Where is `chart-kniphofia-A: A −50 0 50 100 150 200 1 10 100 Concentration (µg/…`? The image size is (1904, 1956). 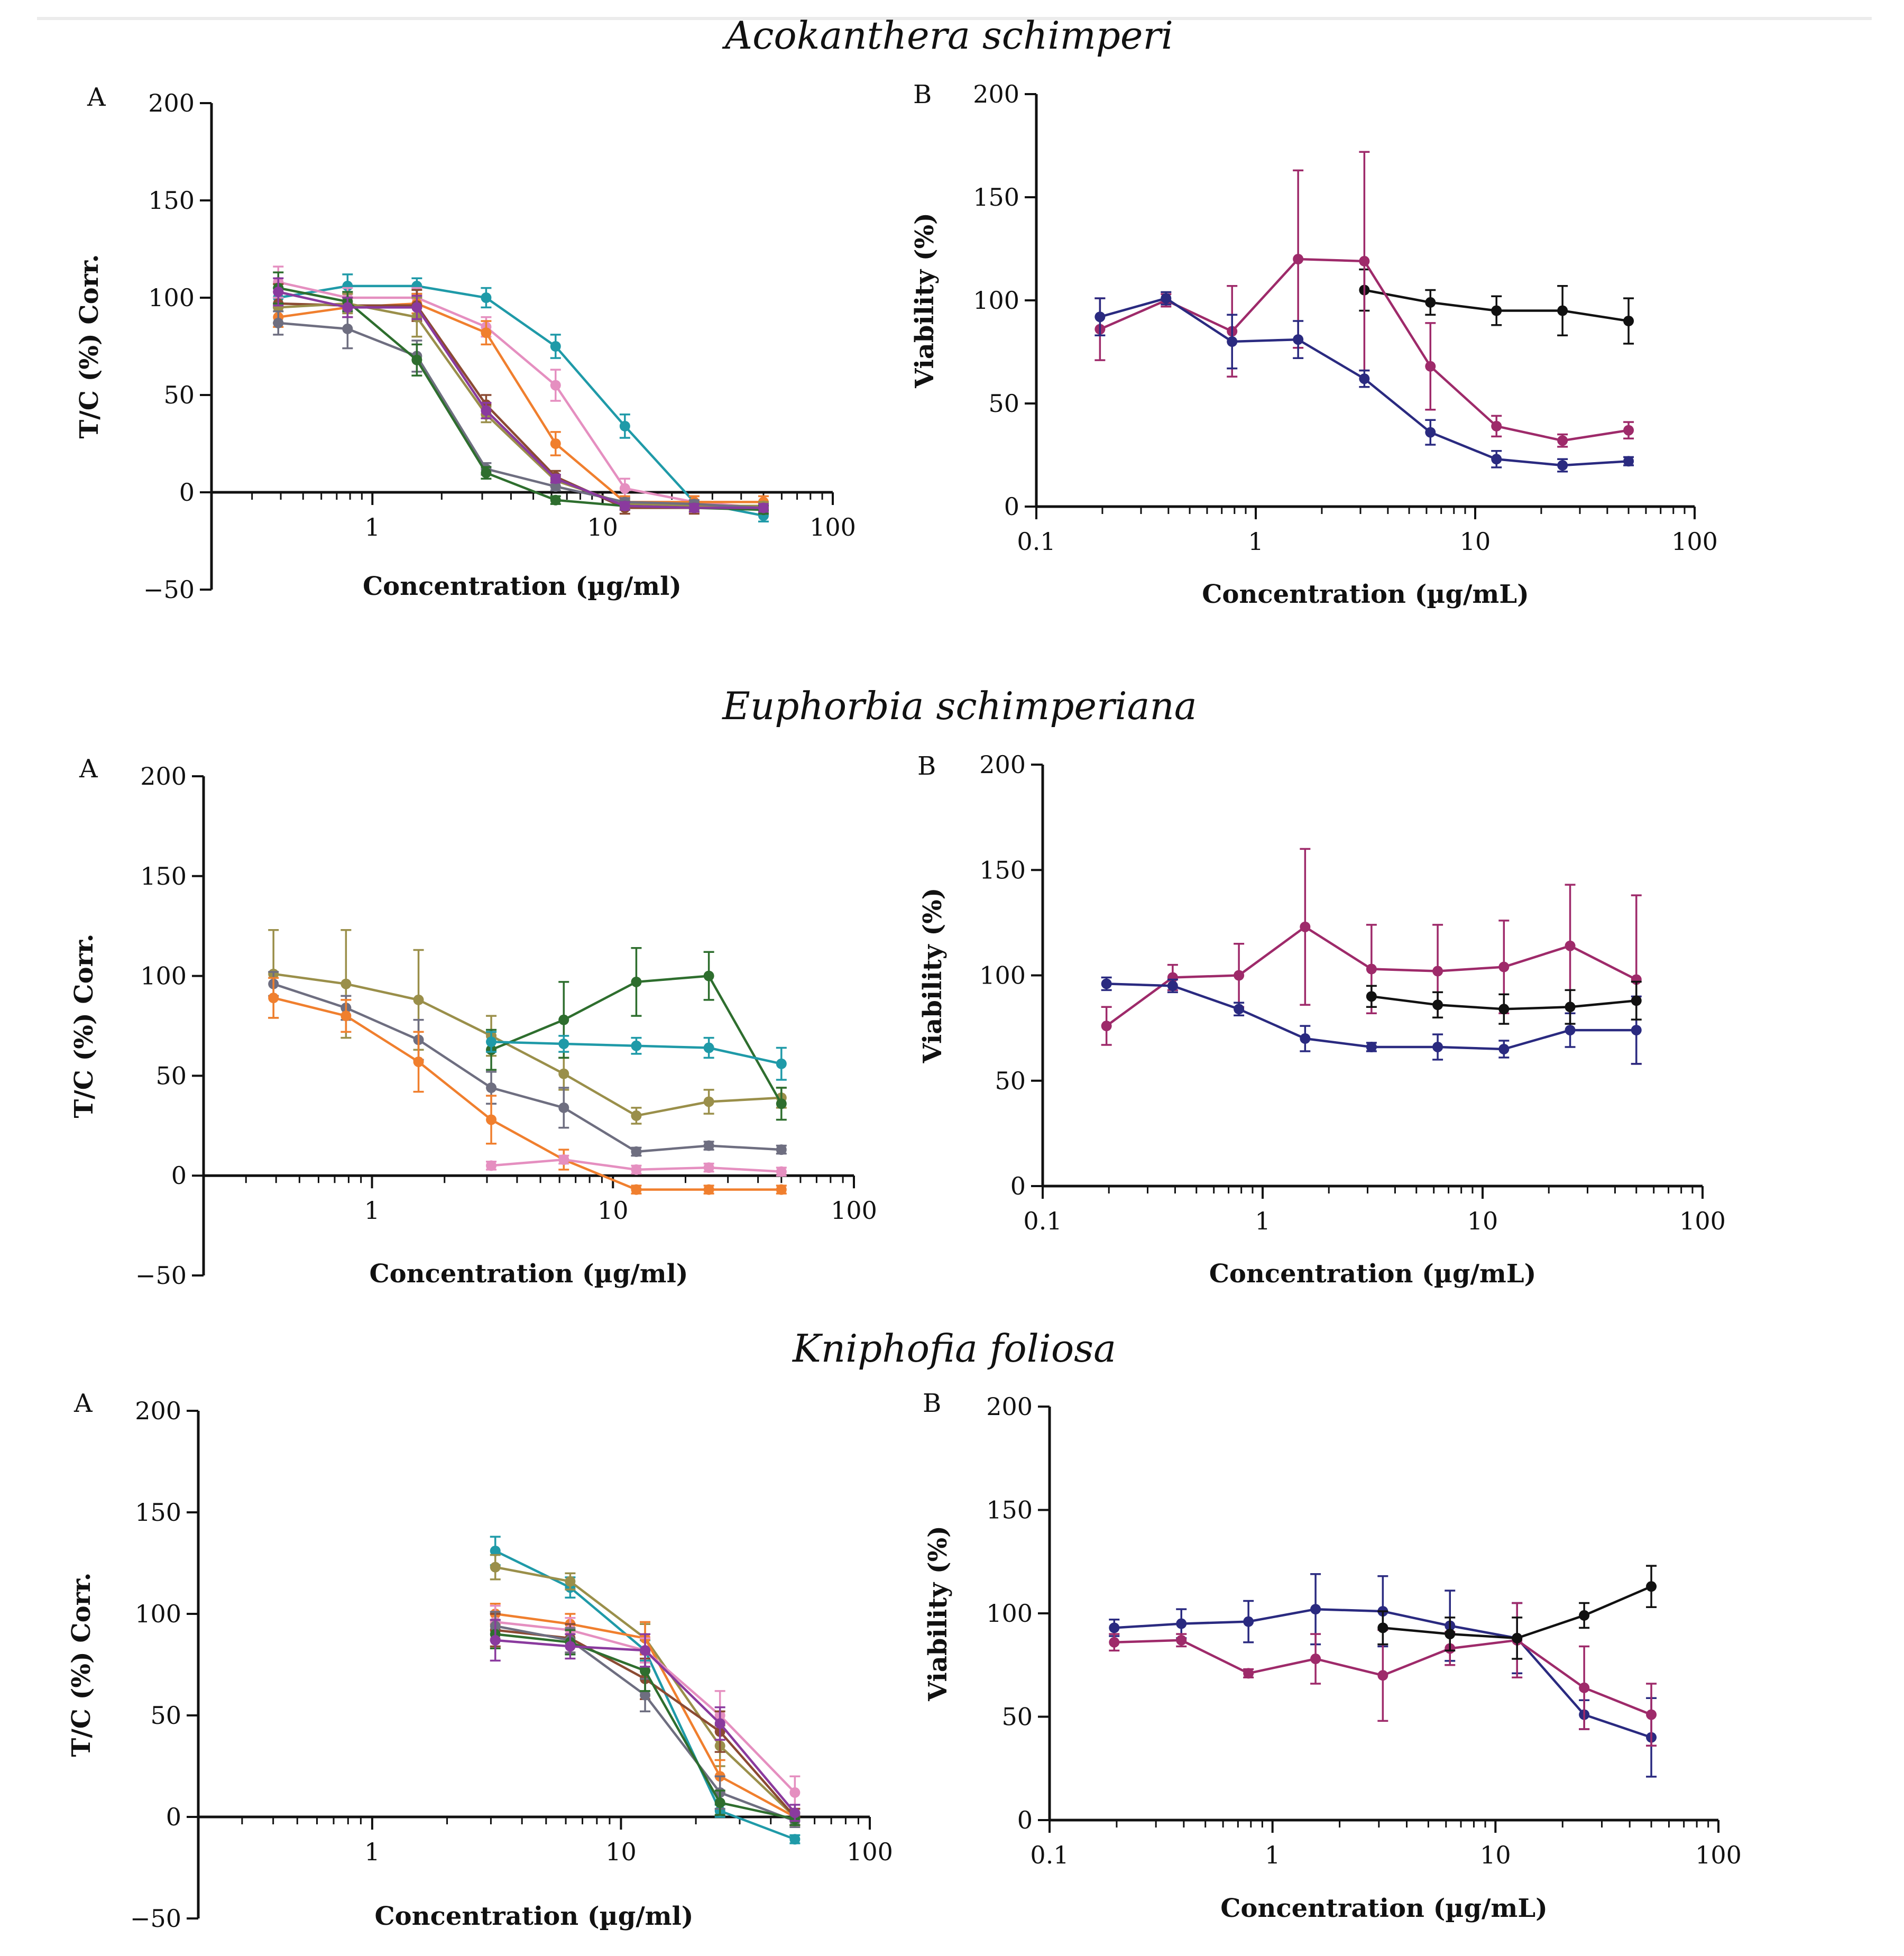 chart-kniphofia-A: A −50 0 50 100 150 200 1 10 100 Concentration (µg/… is located at coordinates (480, 1661).